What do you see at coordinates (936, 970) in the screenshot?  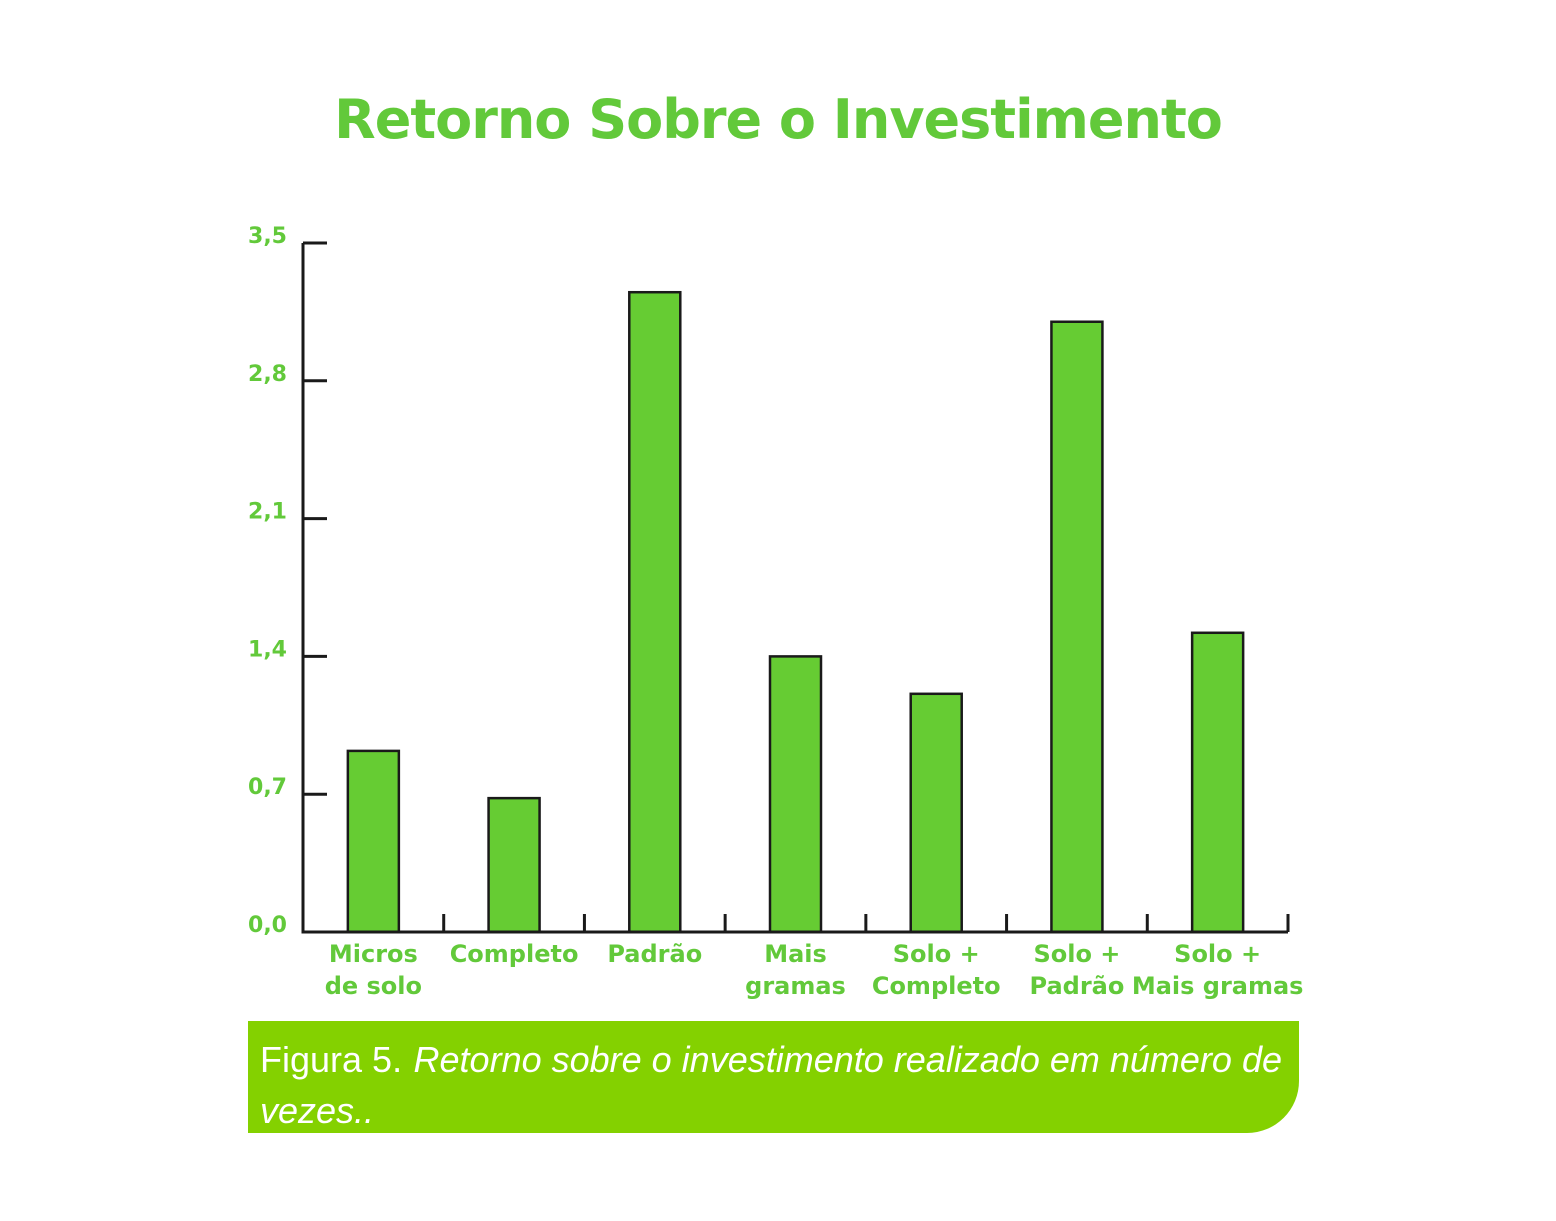 I see `x-tick-label-4: Solo + Completo` at bounding box center [936, 970].